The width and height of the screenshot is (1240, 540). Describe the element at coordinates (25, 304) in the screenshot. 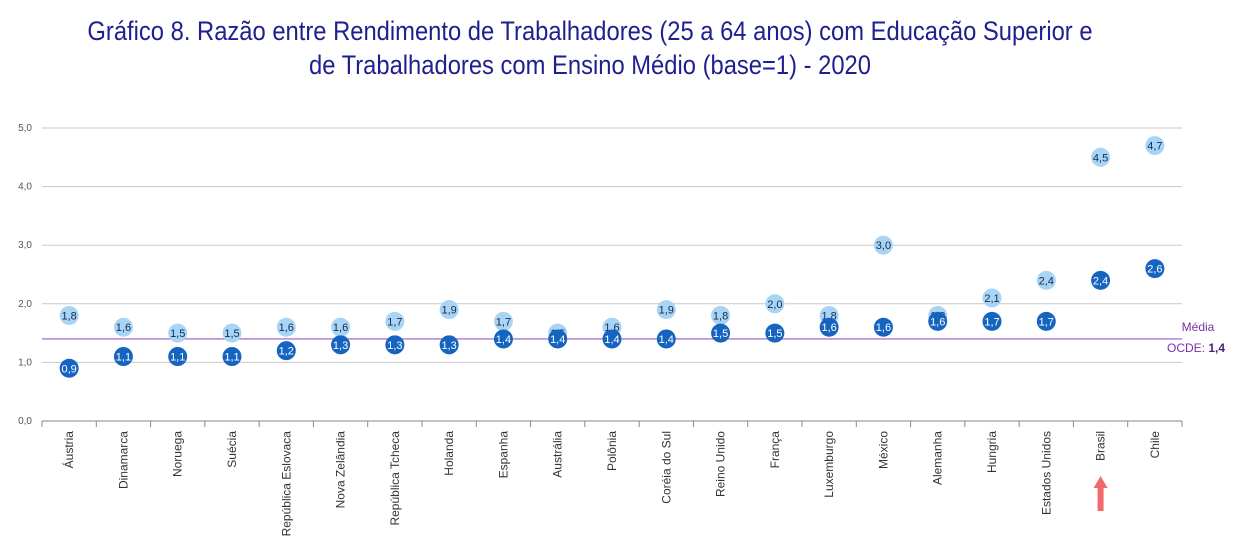

I see `y-tick-label: 2,0` at that location.